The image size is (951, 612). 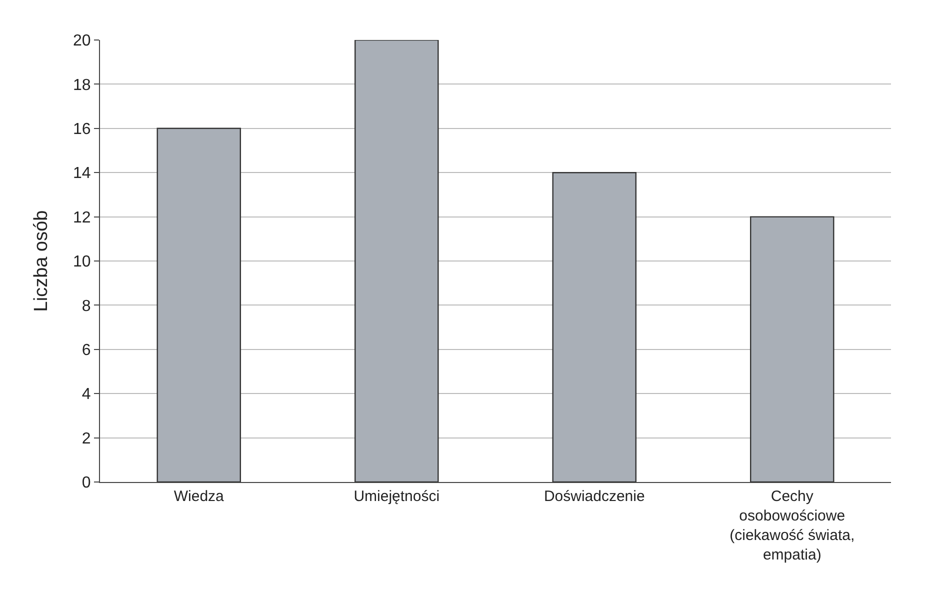 What do you see at coordinates (792, 526) in the screenshot?
I see `x-tick-label: Cechy osobowościowe (ciekawość świata, empatia)` at bounding box center [792, 526].